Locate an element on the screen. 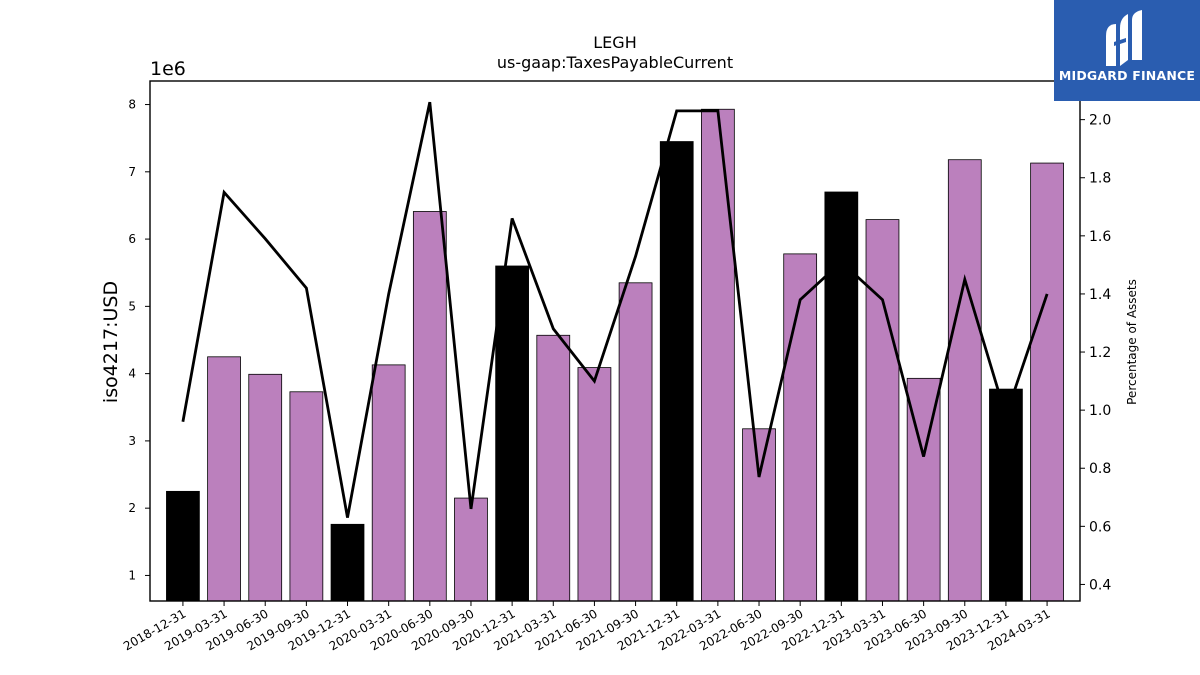  y2-tick-label: 1.8 is located at coordinates (1100, 179).